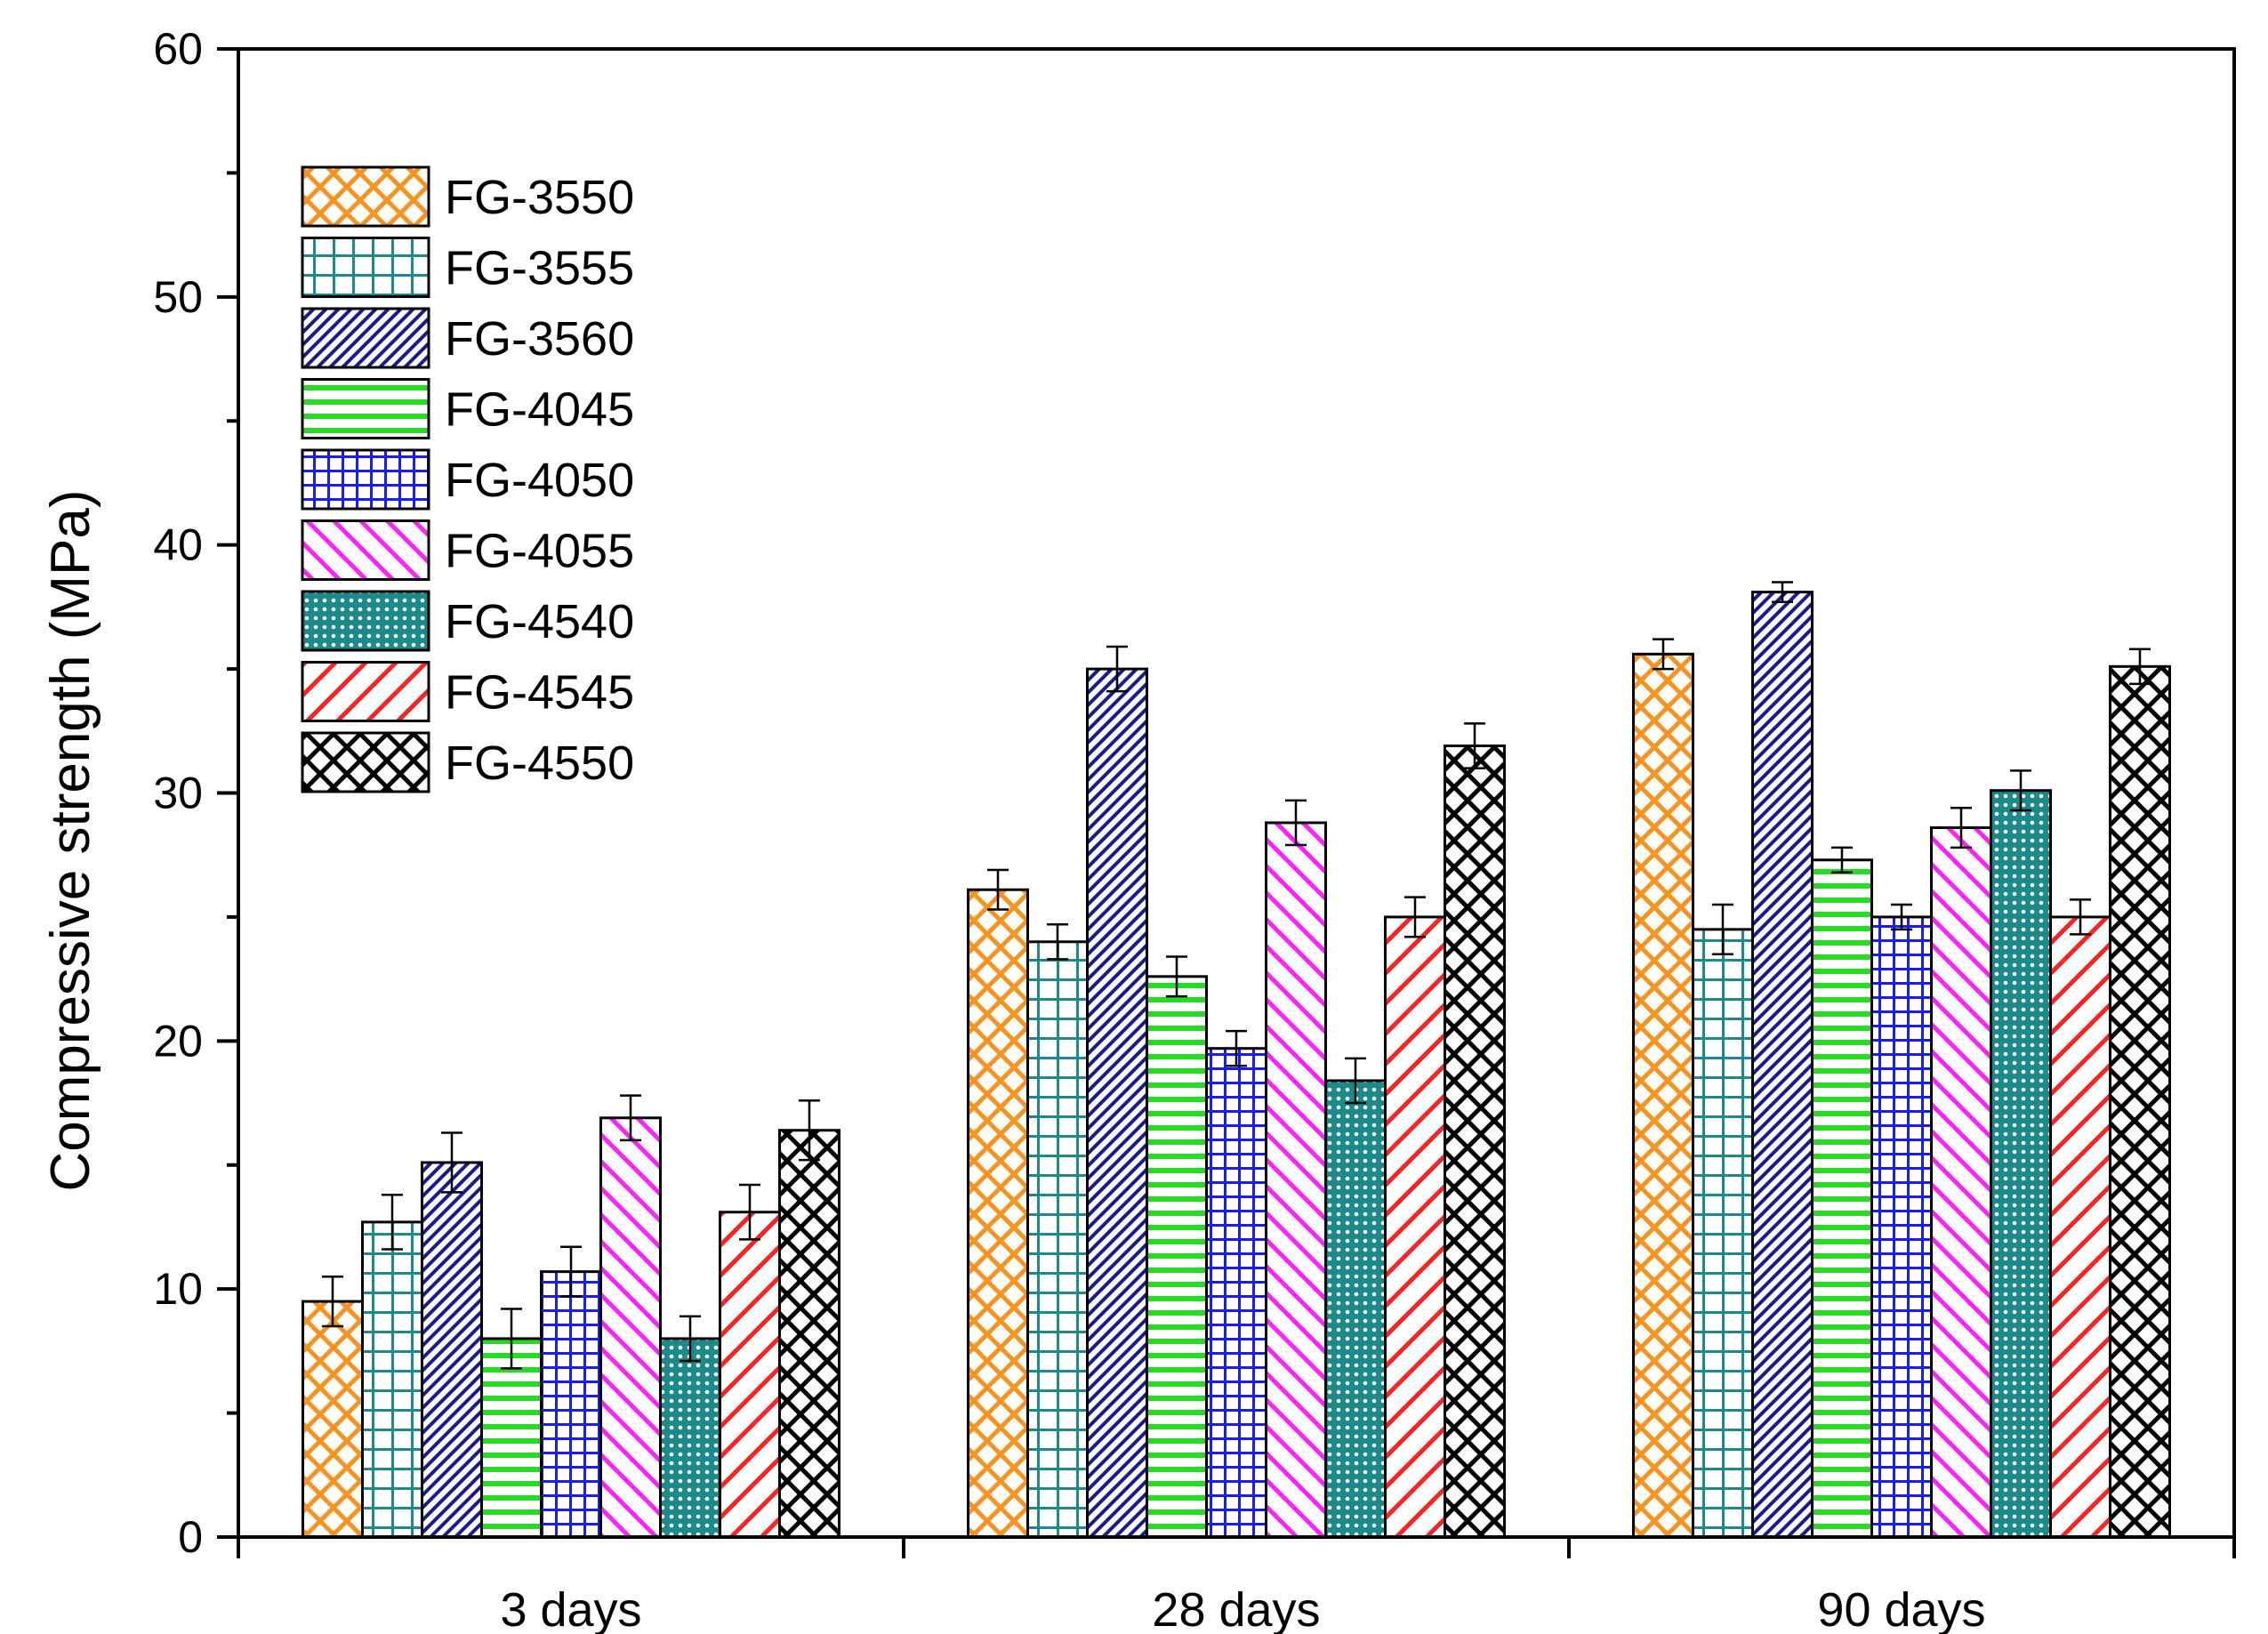 The image size is (2268, 1634). What do you see at coordinates (571, 1271) in the screenshot?
I see `error-bar-fg-4050-3-days` at bounding box center [571, 1271].